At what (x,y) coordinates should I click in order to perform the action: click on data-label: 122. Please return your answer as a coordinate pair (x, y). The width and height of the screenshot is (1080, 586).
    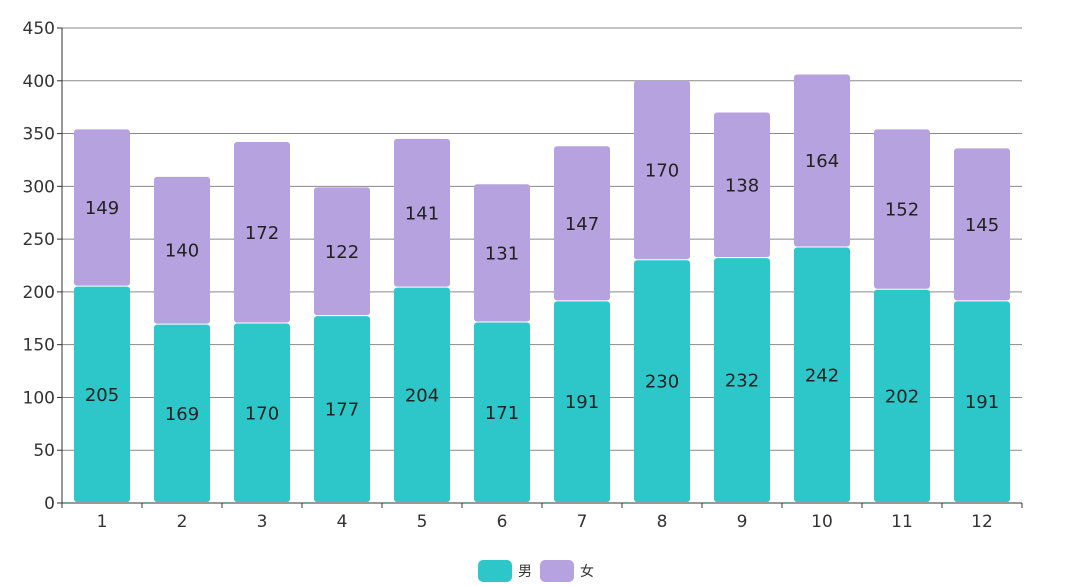
    Looking at the image, I should click on (342, 252).